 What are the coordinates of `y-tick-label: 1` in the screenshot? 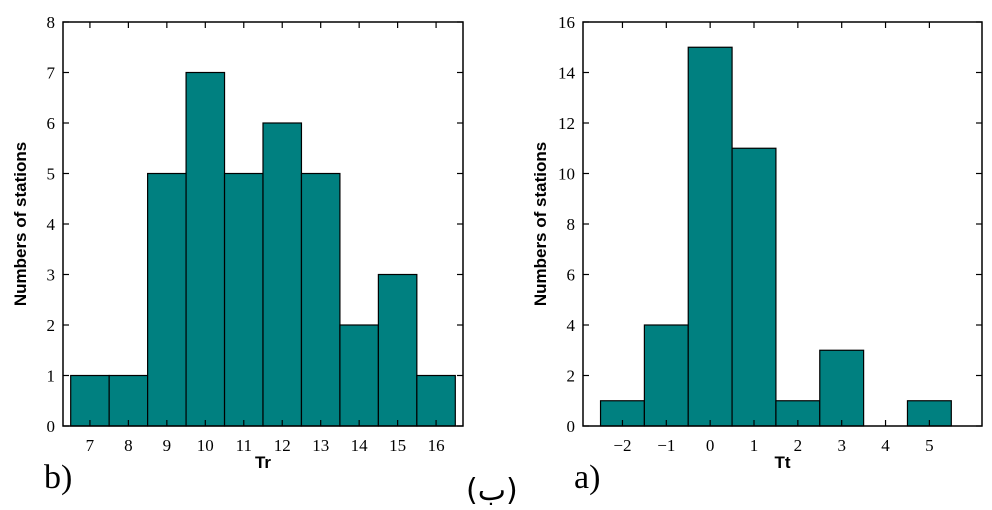 It's located at (51, 376).